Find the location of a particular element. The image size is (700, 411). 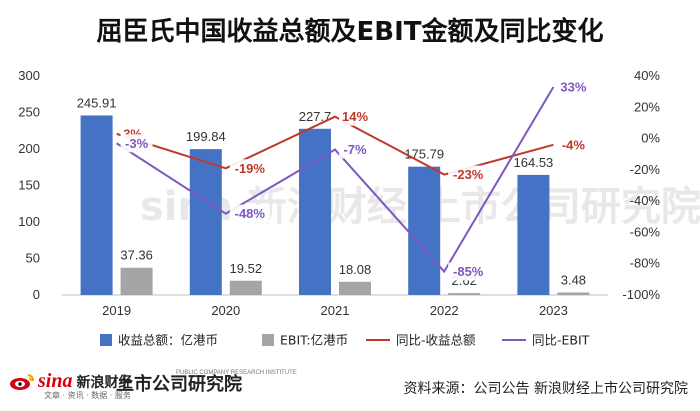

x-tick-label: 2022 is located at coordinates (444, 310).